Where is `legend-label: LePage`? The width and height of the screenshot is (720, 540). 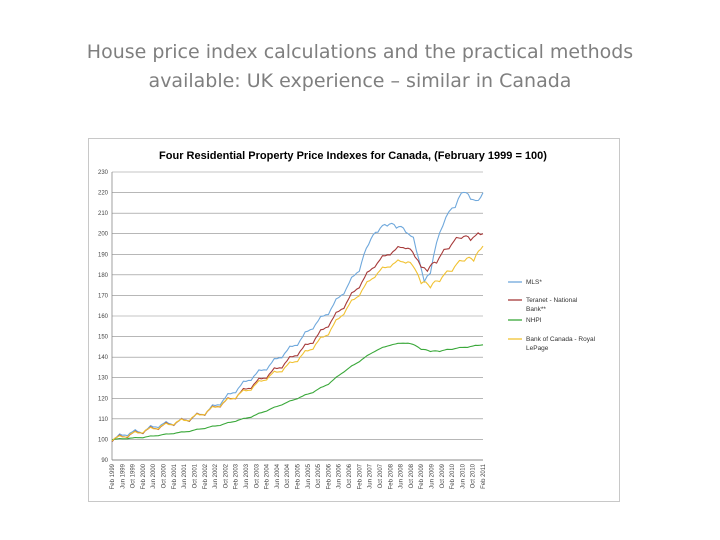 legend-label: LePage is located at coordinates (537, 348).